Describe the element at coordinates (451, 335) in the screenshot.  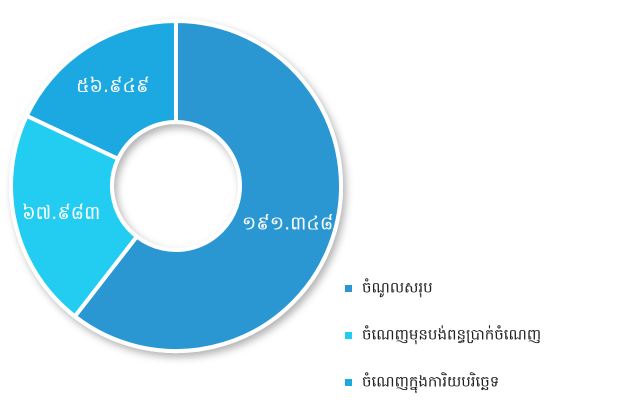
I see `legend-label: ចំណេញមុនបង់ពន្ធប្រាក់ចំណេញ` at that location.